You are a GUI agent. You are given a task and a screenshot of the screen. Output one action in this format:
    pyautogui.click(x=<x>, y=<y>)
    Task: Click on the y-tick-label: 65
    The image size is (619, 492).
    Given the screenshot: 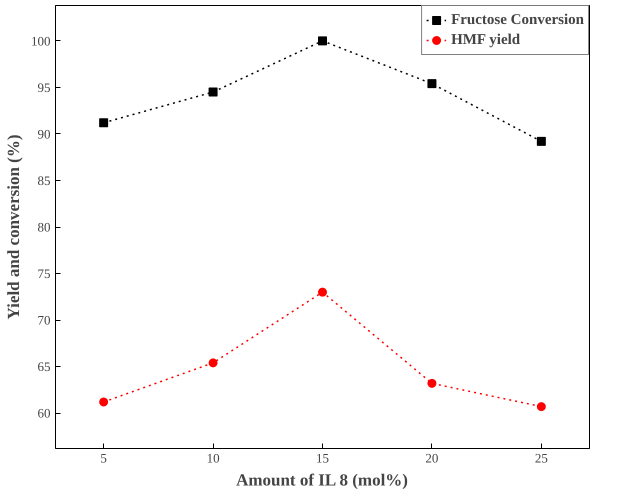 What is the action you would take?
    pyautogui.click(x=44, y=366)
    